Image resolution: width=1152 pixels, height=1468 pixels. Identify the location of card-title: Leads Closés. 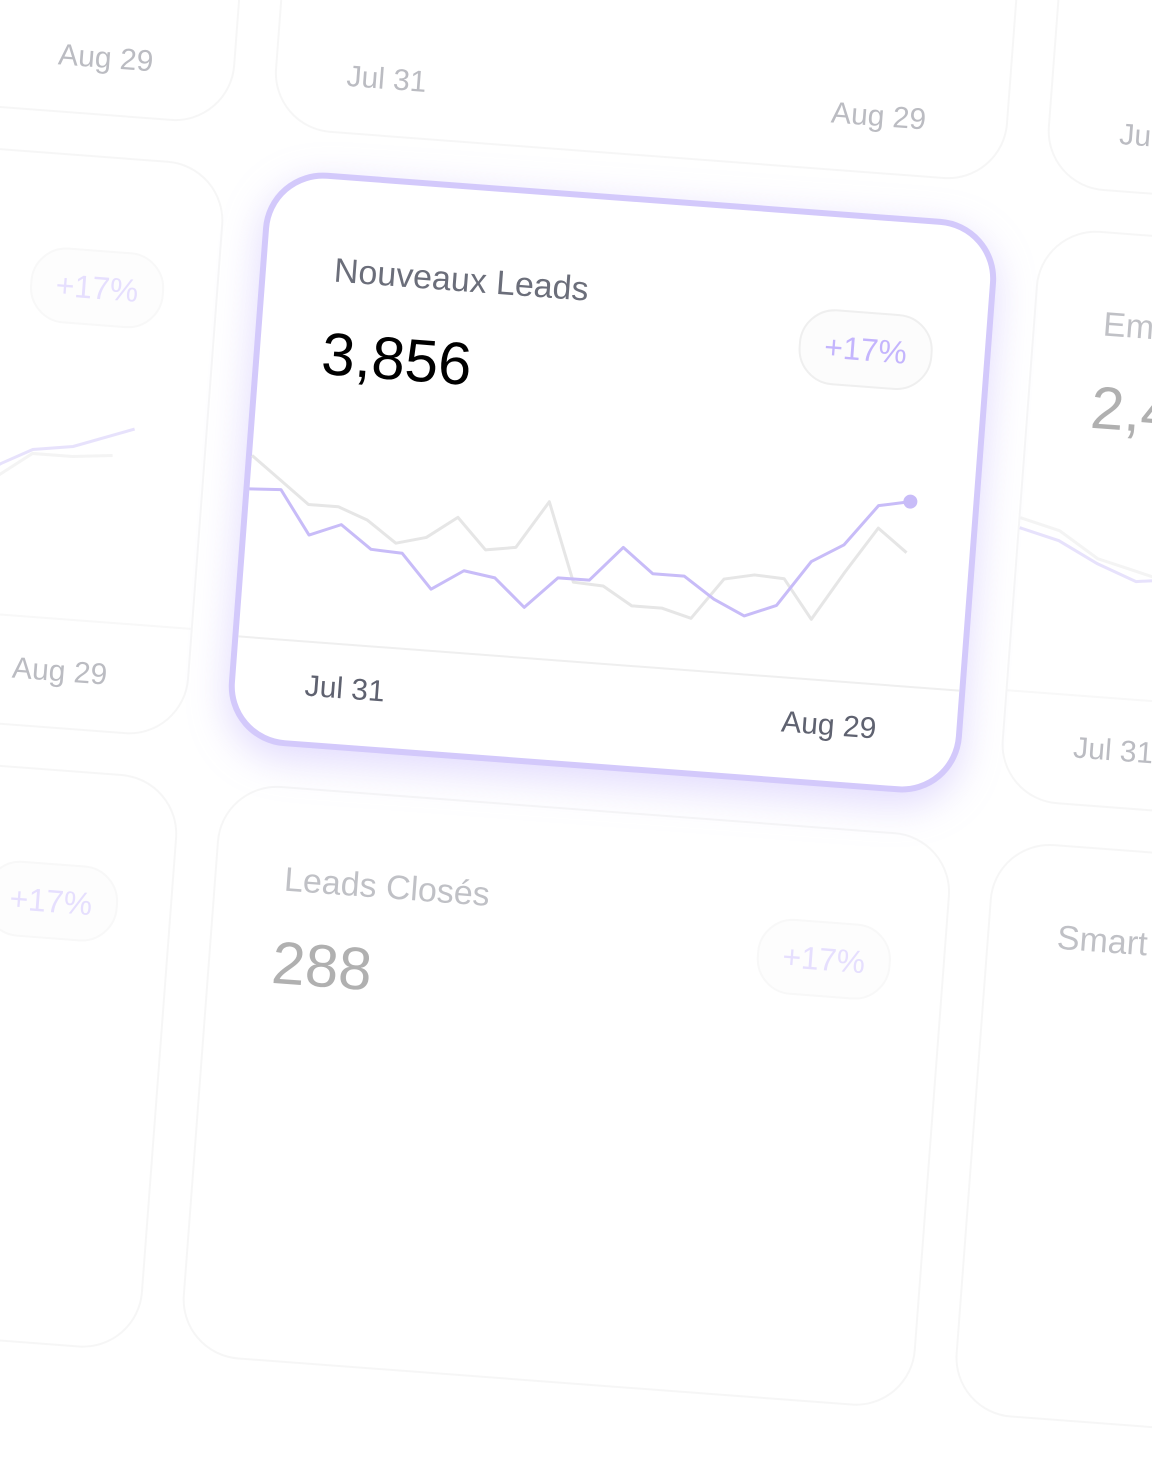
(387, 887).